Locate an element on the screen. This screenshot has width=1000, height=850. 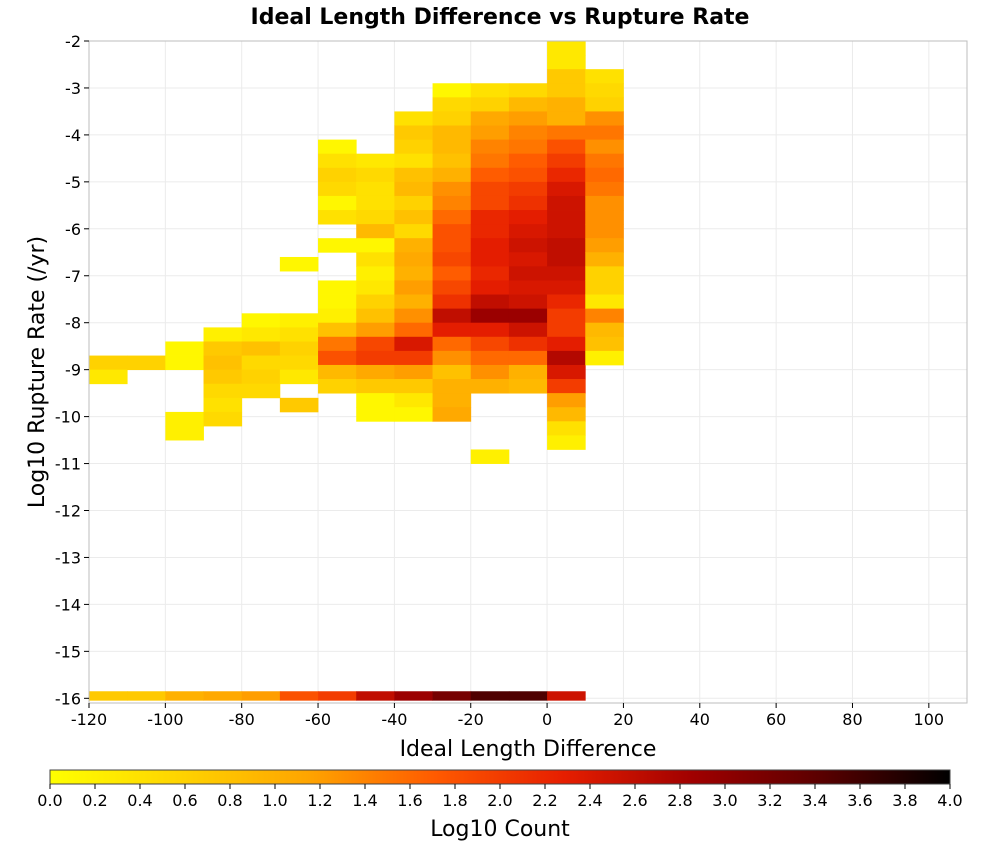
y-tick-label: -9 is located at coordinates (73, 370).